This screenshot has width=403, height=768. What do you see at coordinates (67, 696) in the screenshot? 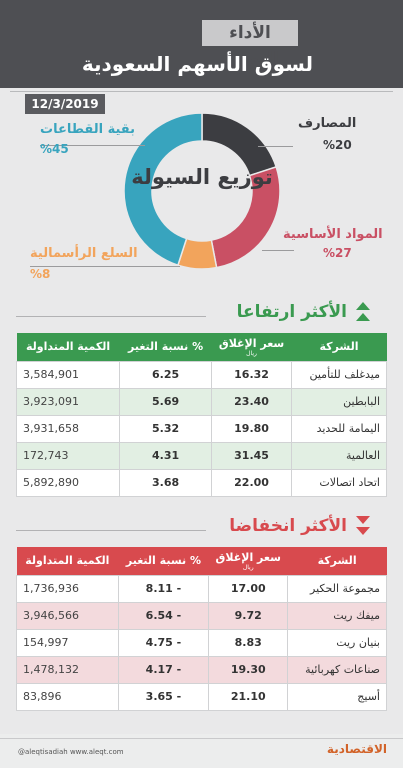
I see `table-cell: 83,896` at bounding box center [67, 696].